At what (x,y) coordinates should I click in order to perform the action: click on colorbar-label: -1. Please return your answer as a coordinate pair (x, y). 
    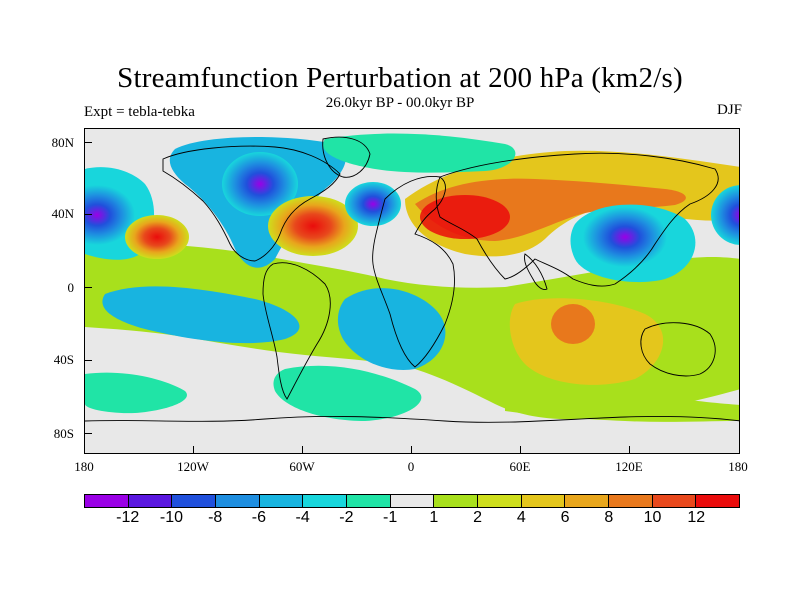
    Looking at the image, I should click on (390, 517).